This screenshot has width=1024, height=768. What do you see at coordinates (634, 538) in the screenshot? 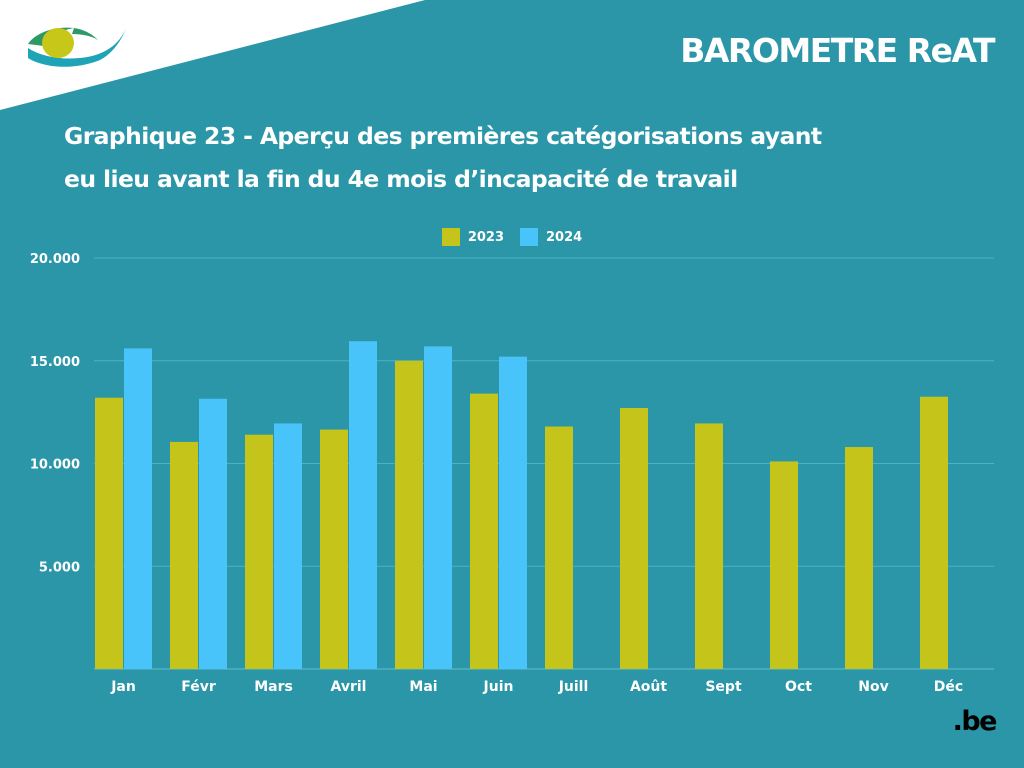
I see `bar-2023-Août` at bounding box center [634, 538].